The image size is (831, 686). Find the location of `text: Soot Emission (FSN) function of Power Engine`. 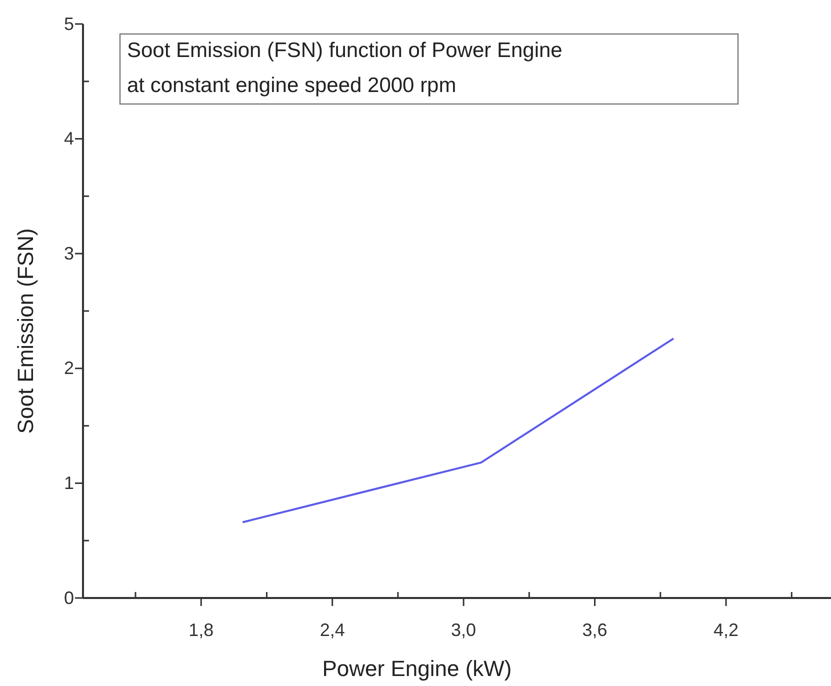

text: Soot Emission (FSN) function of Power Engine is located at coordinates (344, 50).